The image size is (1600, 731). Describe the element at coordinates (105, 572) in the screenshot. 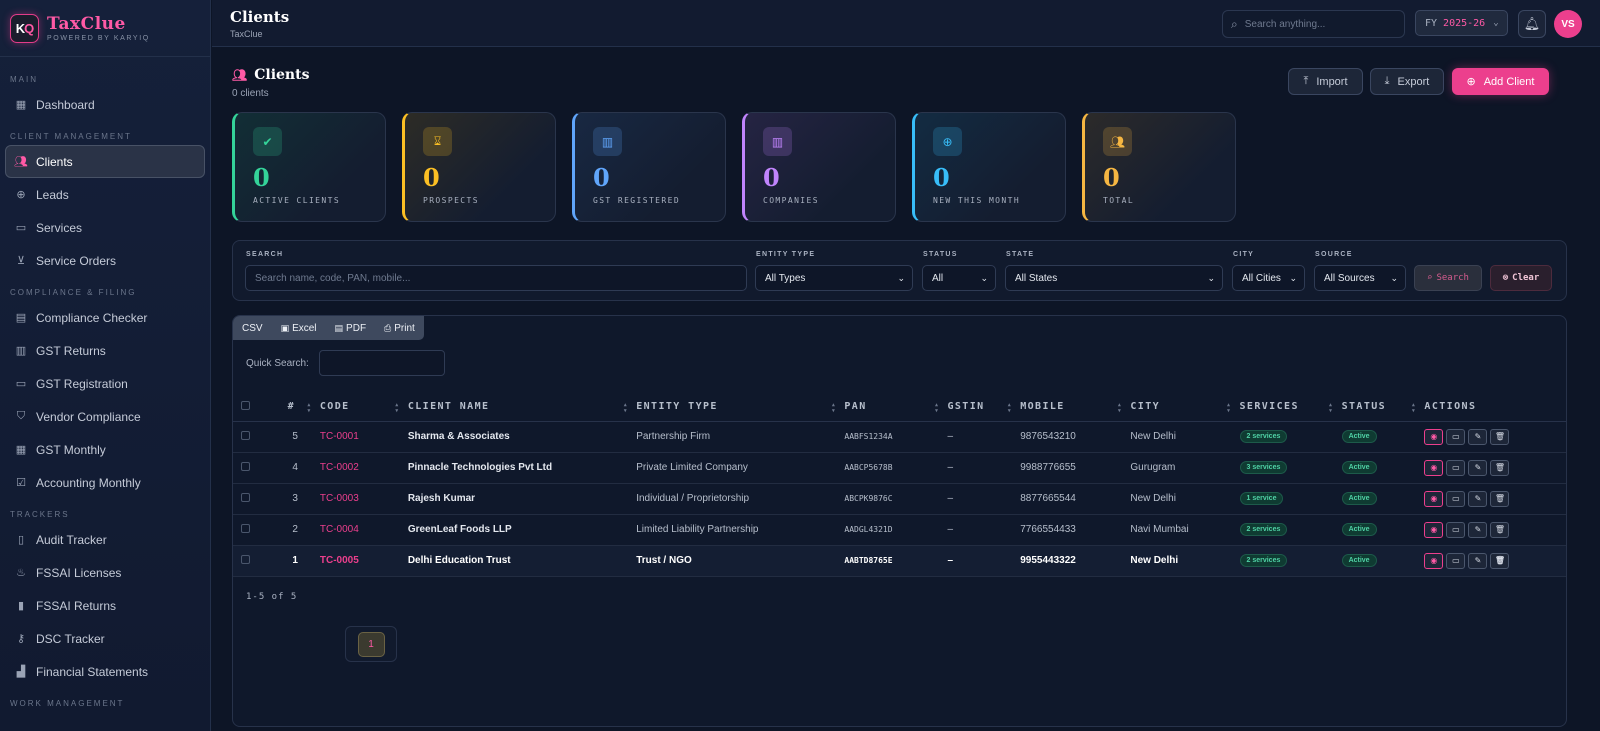

I see `sidebar-item-fssai-licenses: ♨ FSSAI Licenses` at that location.